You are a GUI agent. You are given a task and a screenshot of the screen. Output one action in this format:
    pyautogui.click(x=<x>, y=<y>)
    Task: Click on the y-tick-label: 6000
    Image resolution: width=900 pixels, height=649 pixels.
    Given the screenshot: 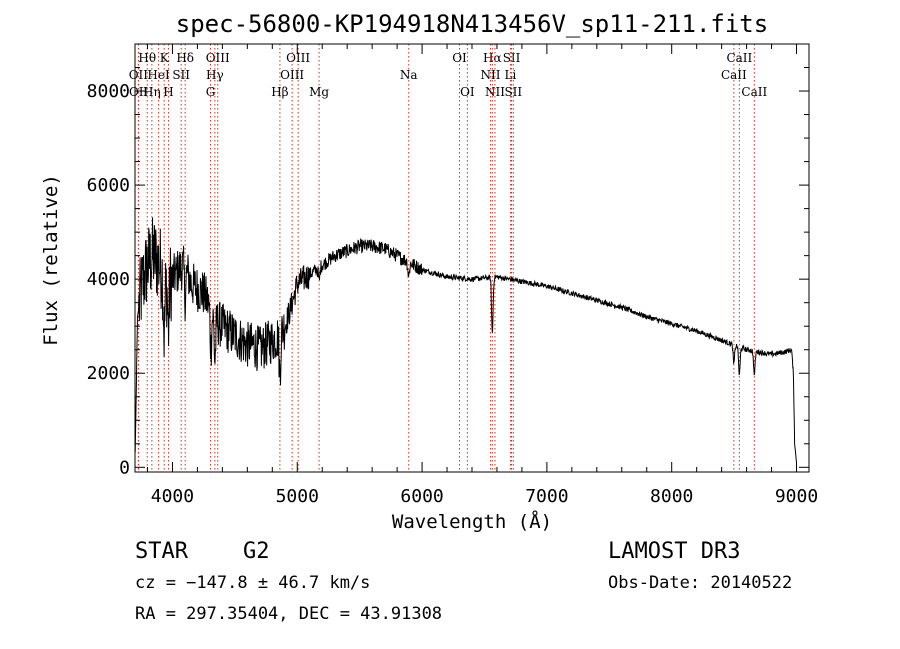 What is the action you would take?
    pyautogui.click(x=108, y=185)
    